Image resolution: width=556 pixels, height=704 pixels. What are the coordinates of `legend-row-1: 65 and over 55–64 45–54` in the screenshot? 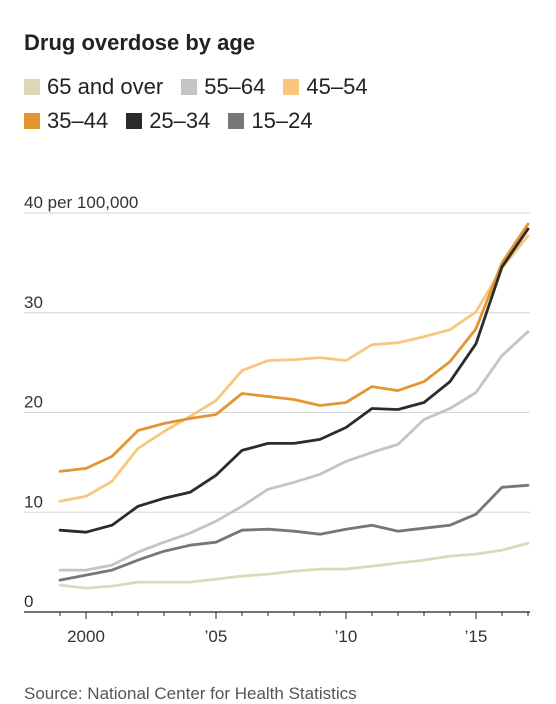 It's located at (284, 87).